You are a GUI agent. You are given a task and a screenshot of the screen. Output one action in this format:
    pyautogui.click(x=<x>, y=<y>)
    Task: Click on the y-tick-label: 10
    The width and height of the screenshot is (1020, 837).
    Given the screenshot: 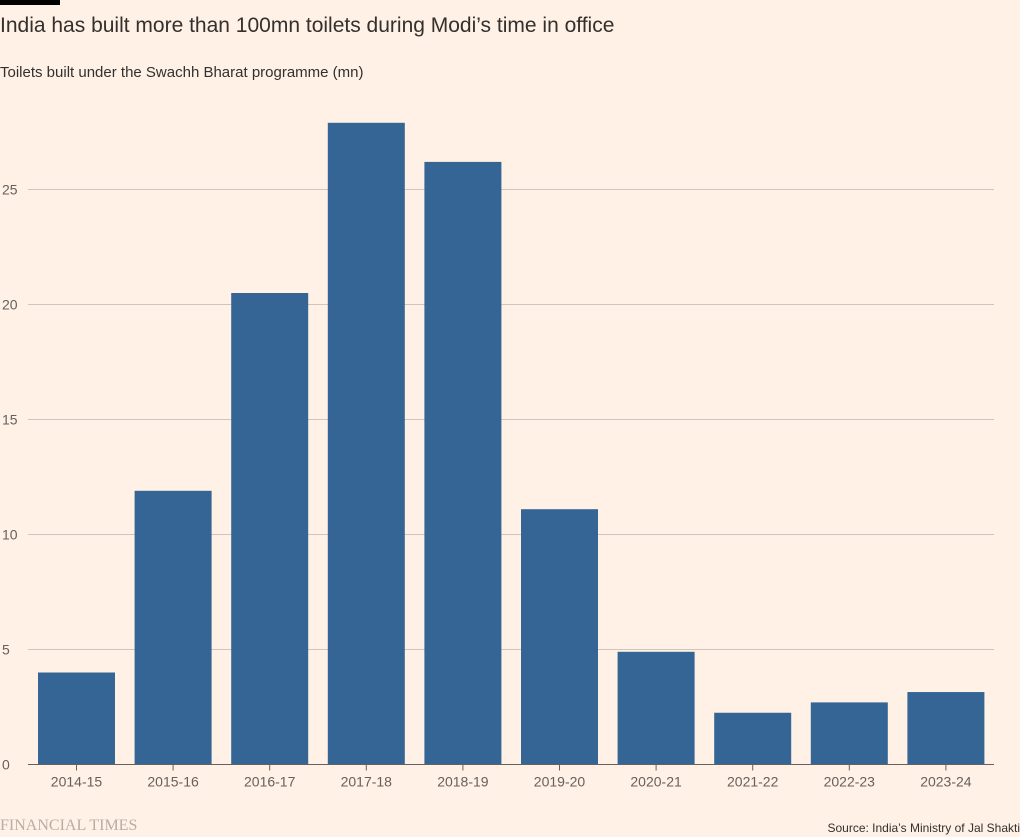 What is the action you would take?
    pyautogui.click(x=10, y=535)
    